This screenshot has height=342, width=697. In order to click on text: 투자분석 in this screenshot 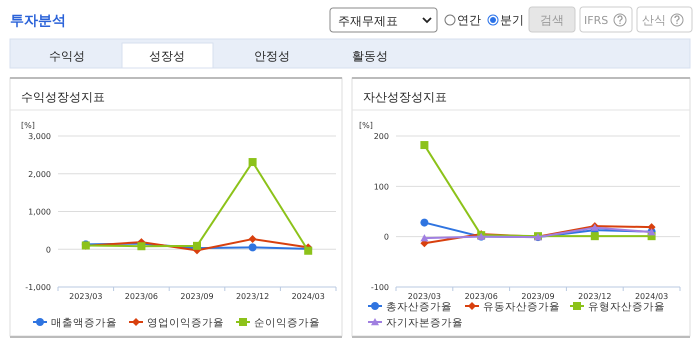, I will do `click(38, 21)`.